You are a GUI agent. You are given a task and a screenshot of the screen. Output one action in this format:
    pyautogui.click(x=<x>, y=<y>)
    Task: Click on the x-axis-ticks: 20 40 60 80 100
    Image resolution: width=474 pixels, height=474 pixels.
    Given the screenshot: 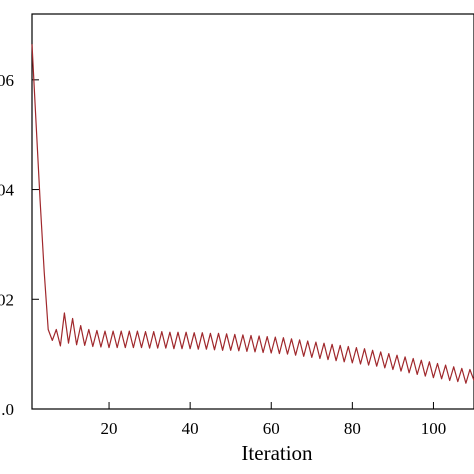 What is the action you would take?
    pyautogui.click(x=274, y=420)
    